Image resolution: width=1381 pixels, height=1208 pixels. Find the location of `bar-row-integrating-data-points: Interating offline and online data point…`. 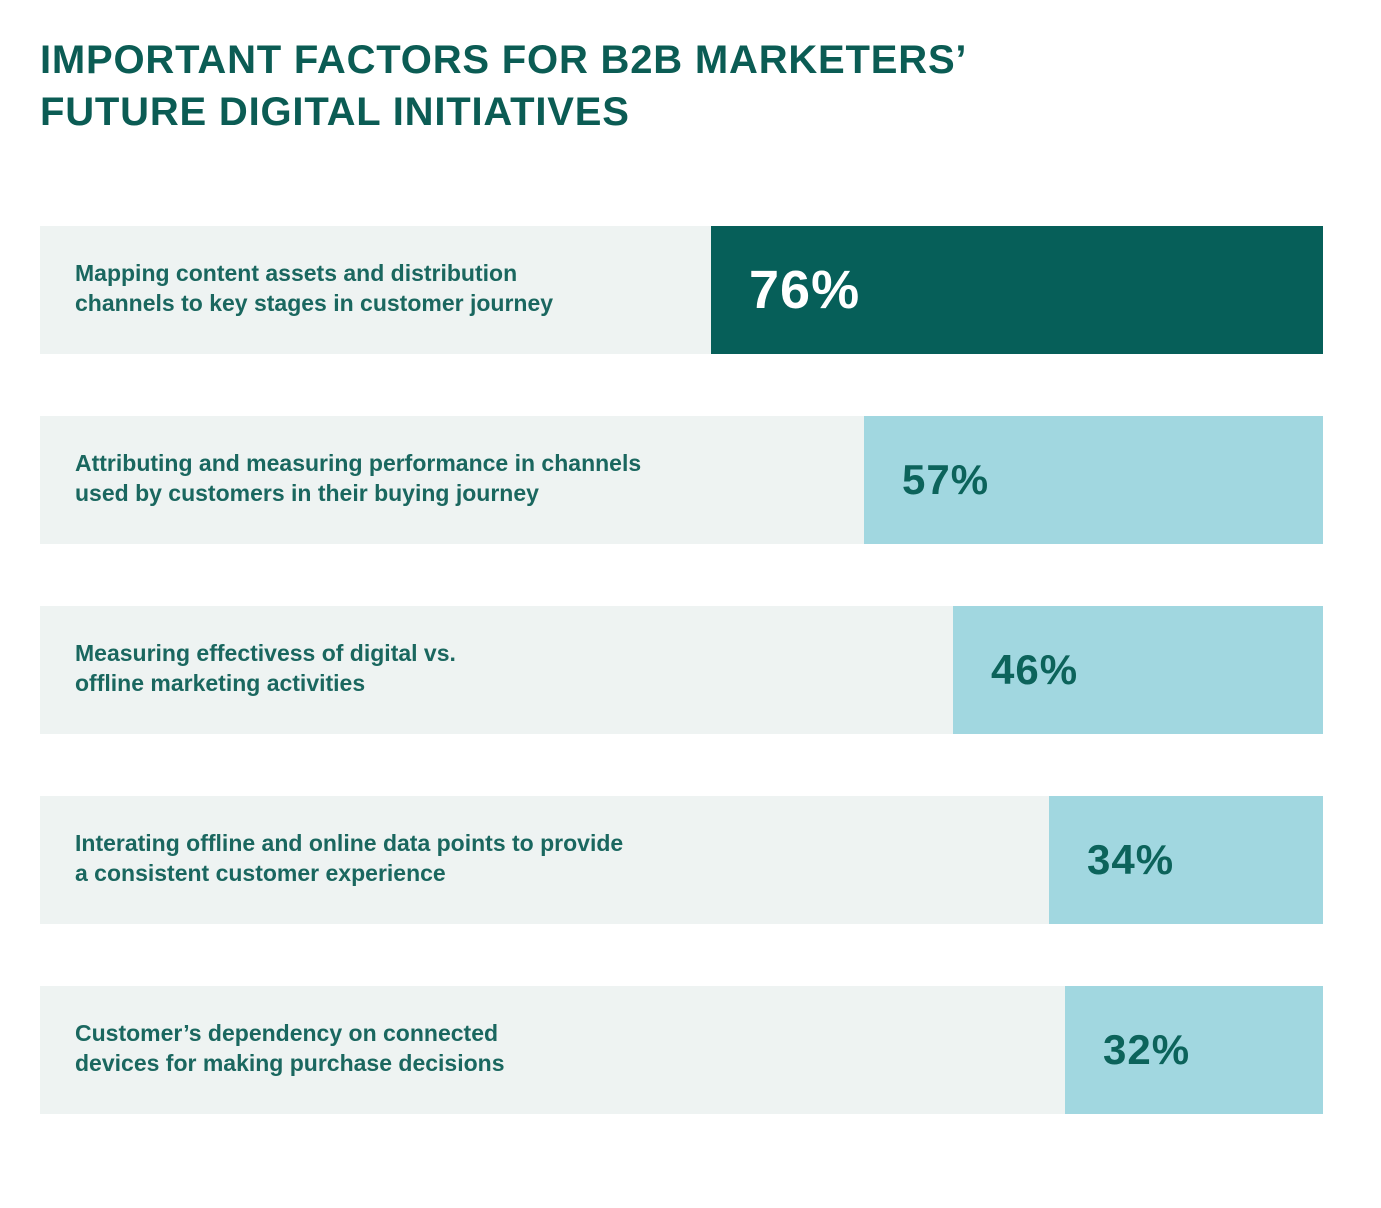

bar-row-integrating-data-points: Interating offline and online data point… is located at coordinates (681, 860).